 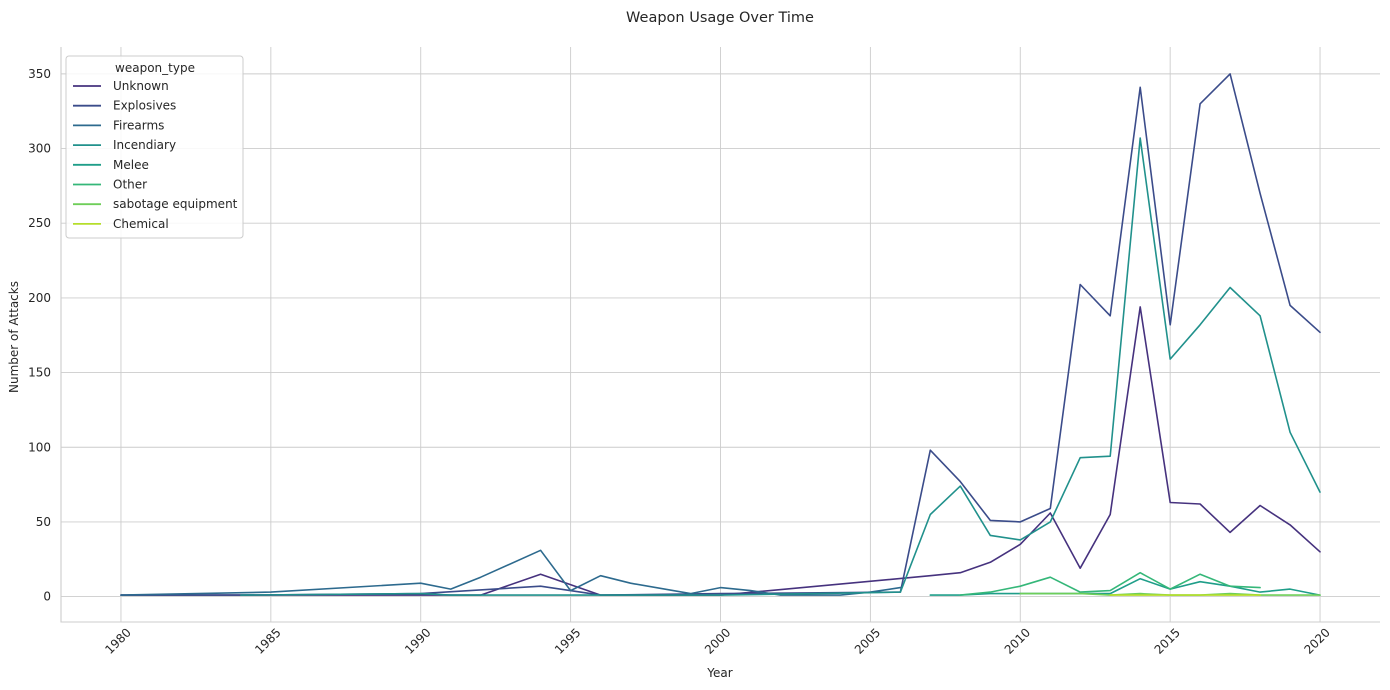 I want to click on legend-label-incendiary: Incendiary, so click(x=144, y=145).